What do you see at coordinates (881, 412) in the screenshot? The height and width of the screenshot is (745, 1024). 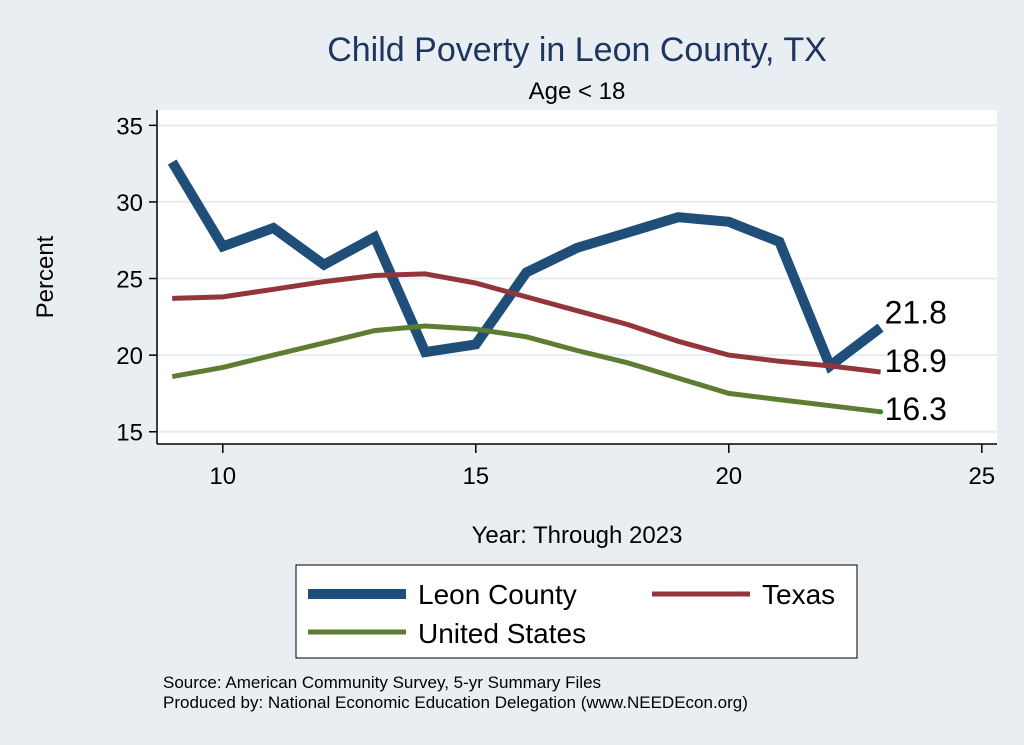 I see `series-end-marker-united-states` at bounding box center [881, 412].